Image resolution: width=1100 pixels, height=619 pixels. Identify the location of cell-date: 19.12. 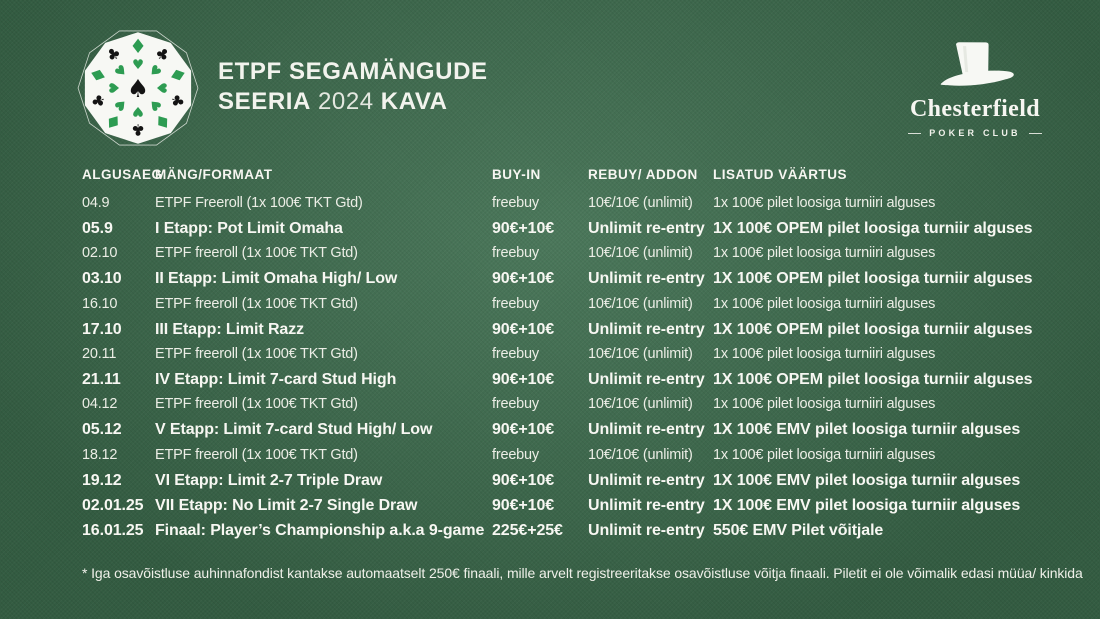
(102, 480).